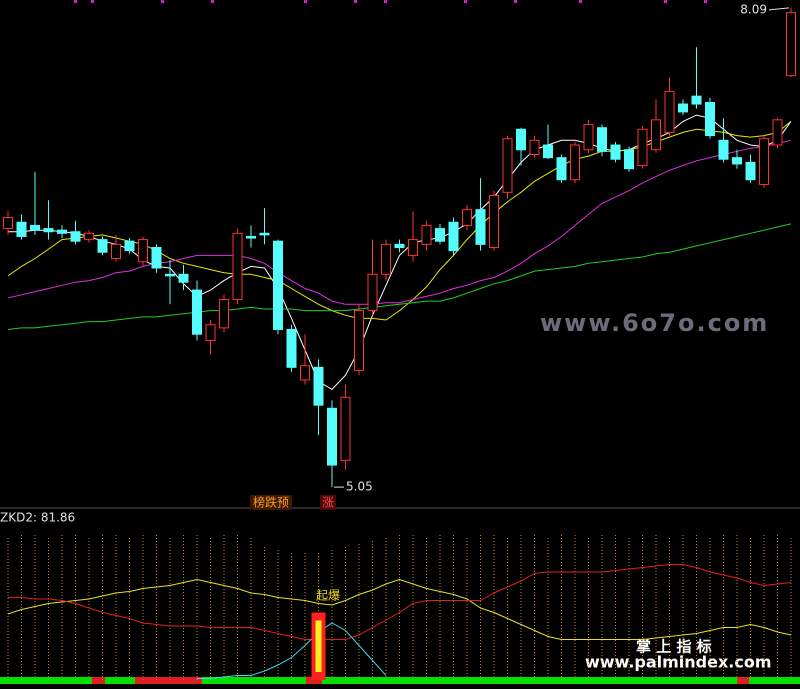  I want to click on annotation: 榜跌预, so click(271, 502).